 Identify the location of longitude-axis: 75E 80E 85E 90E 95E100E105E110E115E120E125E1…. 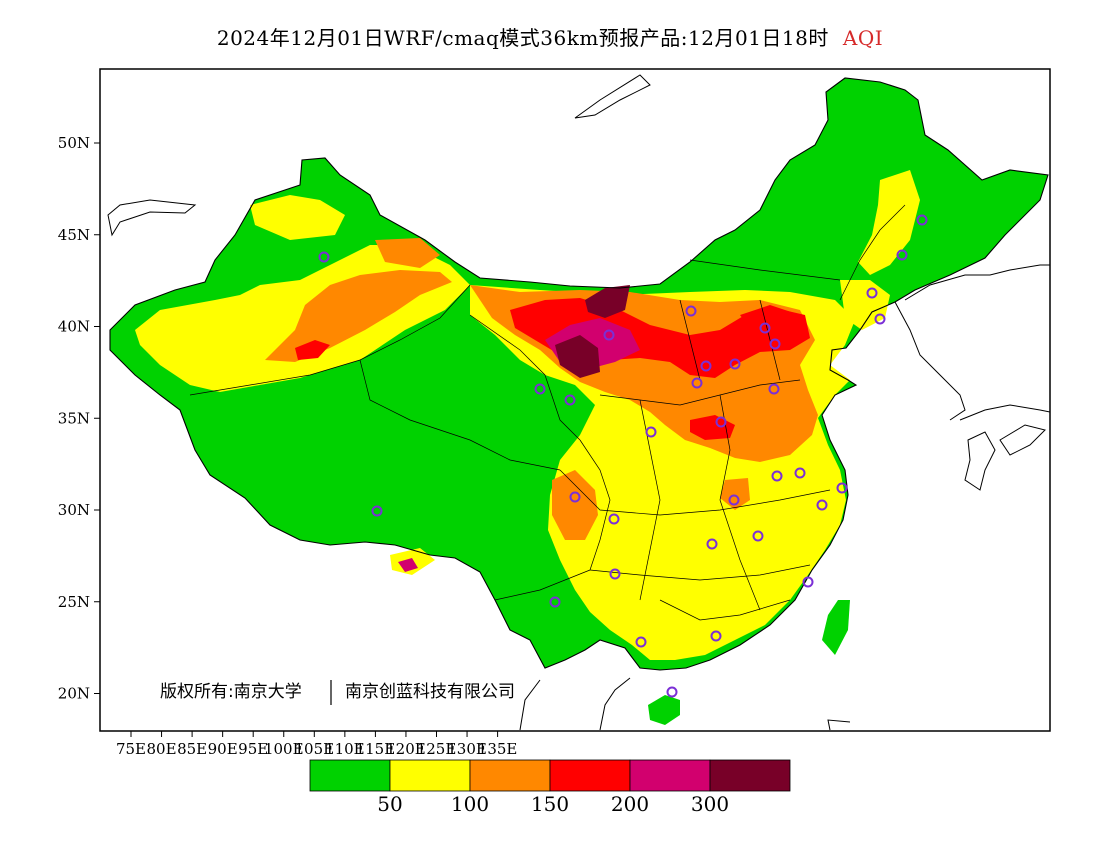
(316, 744).